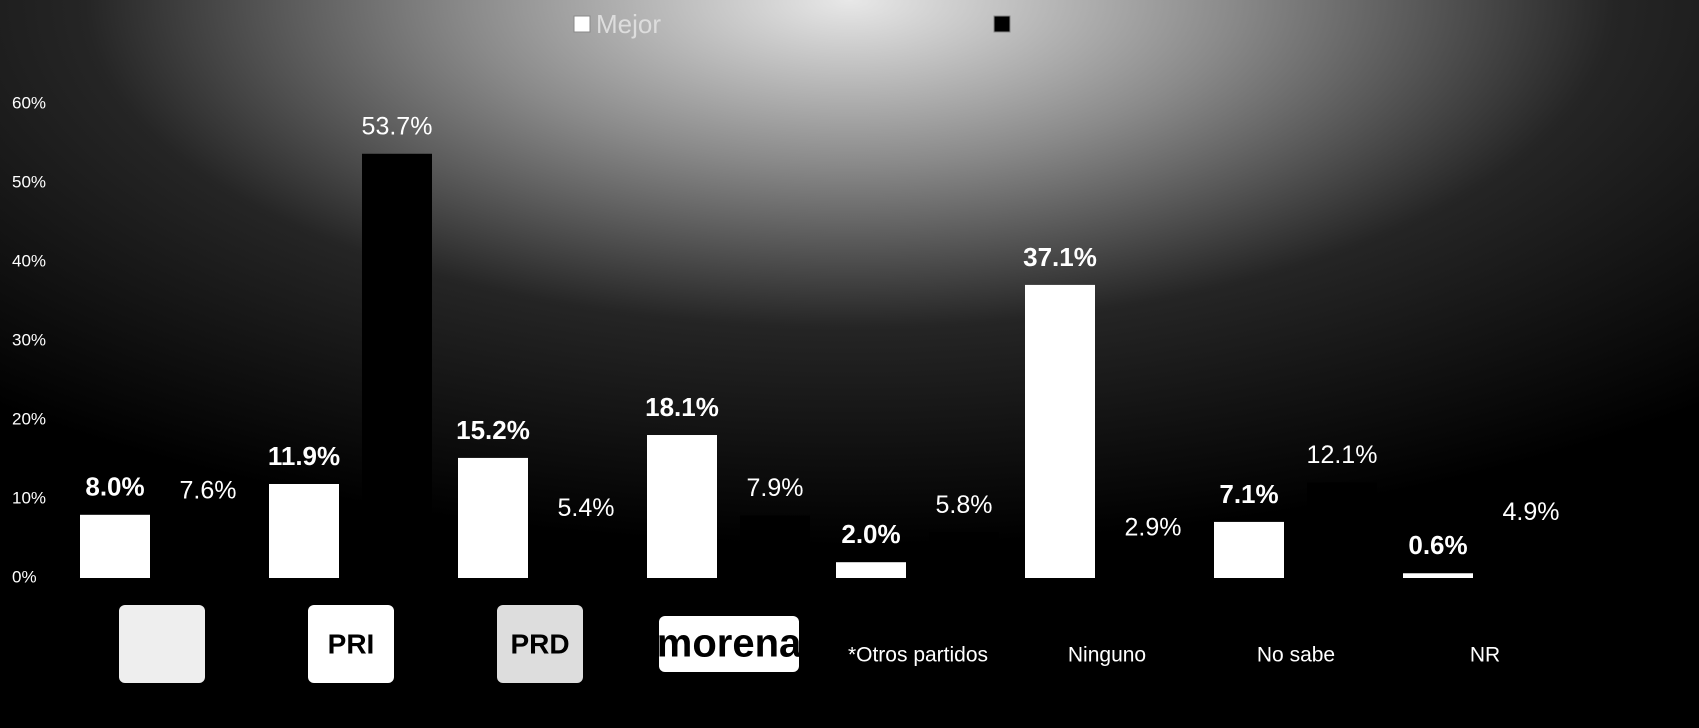 This screenshot has height=728, width=1699. I want to click on data-label: 7.1%, so click(1248, 494).